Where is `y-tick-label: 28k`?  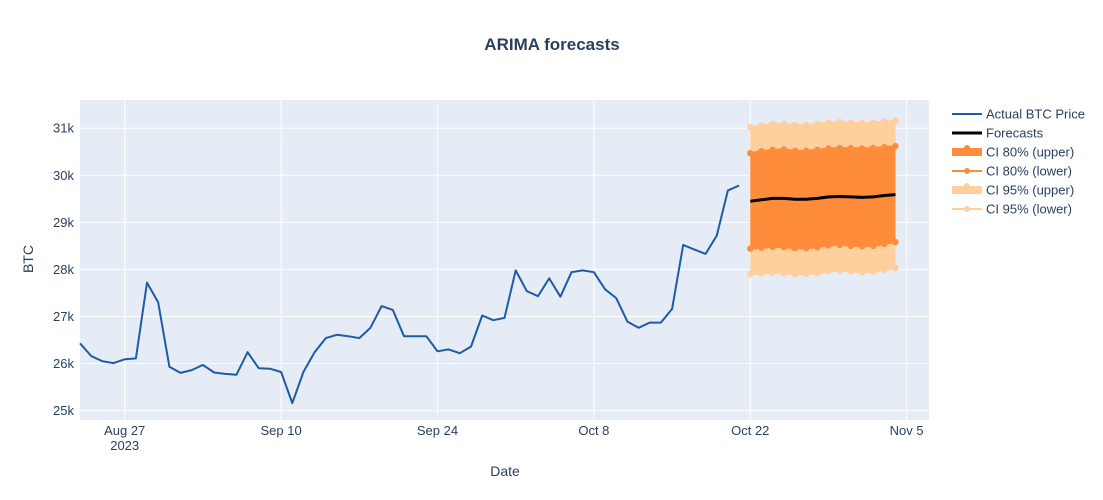 y-tick-label: 28k is located at coordinates (63, 269).